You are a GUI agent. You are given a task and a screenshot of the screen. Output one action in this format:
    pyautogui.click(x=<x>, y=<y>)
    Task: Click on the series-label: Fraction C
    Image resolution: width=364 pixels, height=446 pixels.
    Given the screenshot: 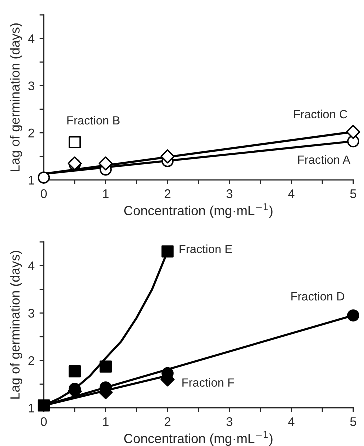 What is the action you would take?
    pyautogui.click(x=321, y=114)
    